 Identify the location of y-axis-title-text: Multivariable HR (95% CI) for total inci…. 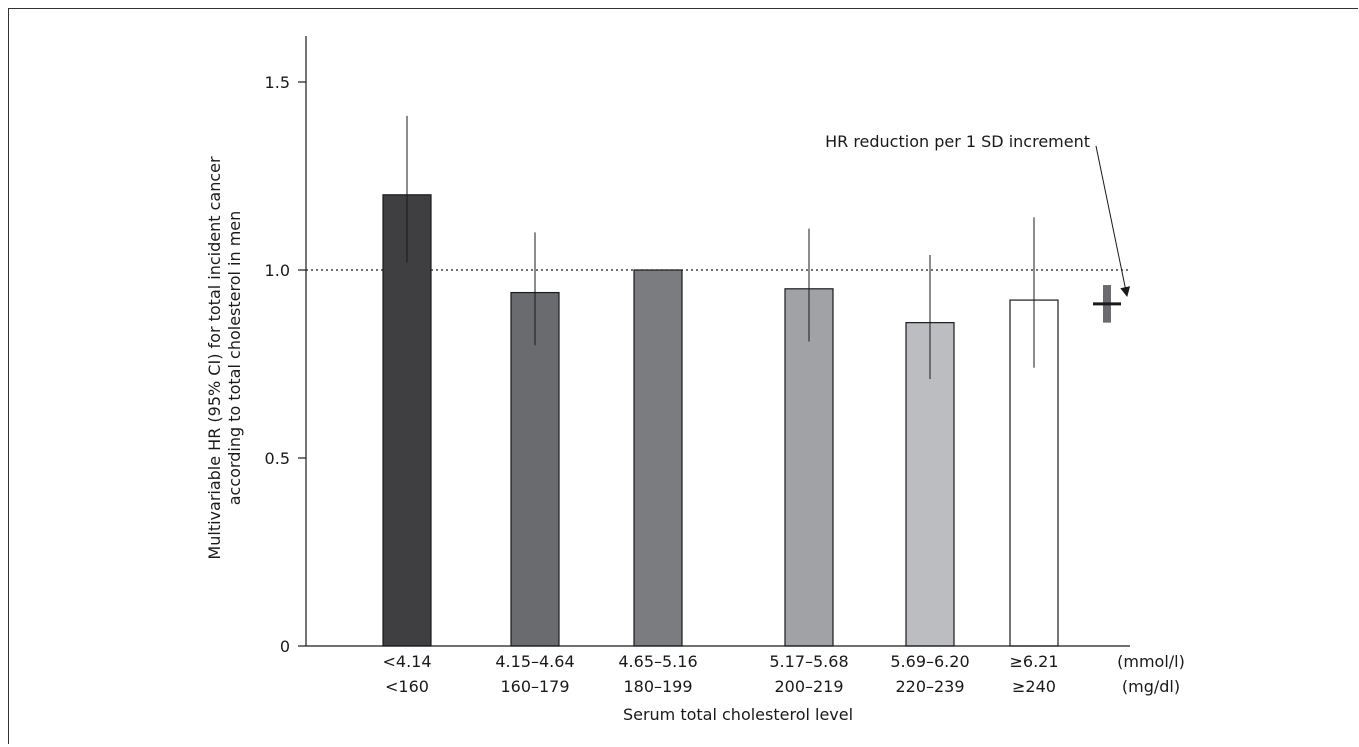
(224, 358).